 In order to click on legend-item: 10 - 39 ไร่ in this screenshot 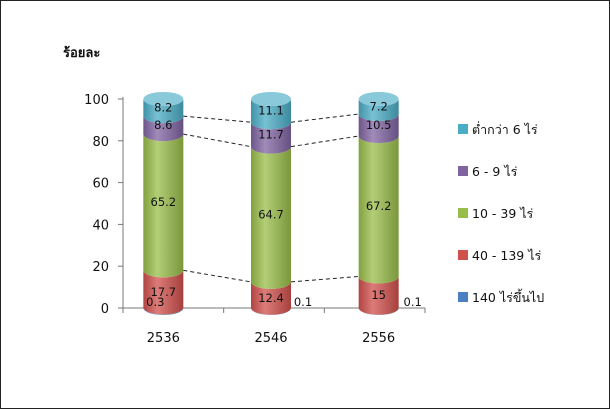, I will do `click(496, 213)`.